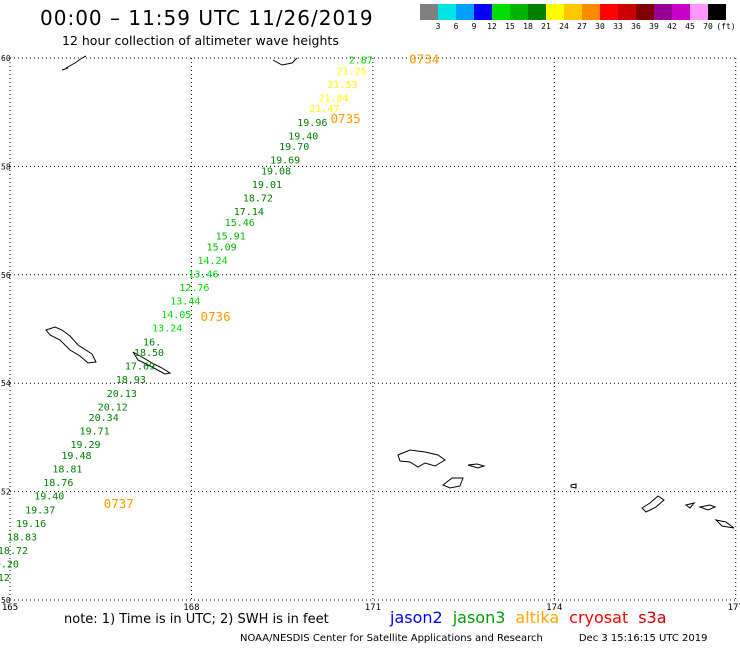  I want to click on wave-height-value: 15.91, so click(231, 237).